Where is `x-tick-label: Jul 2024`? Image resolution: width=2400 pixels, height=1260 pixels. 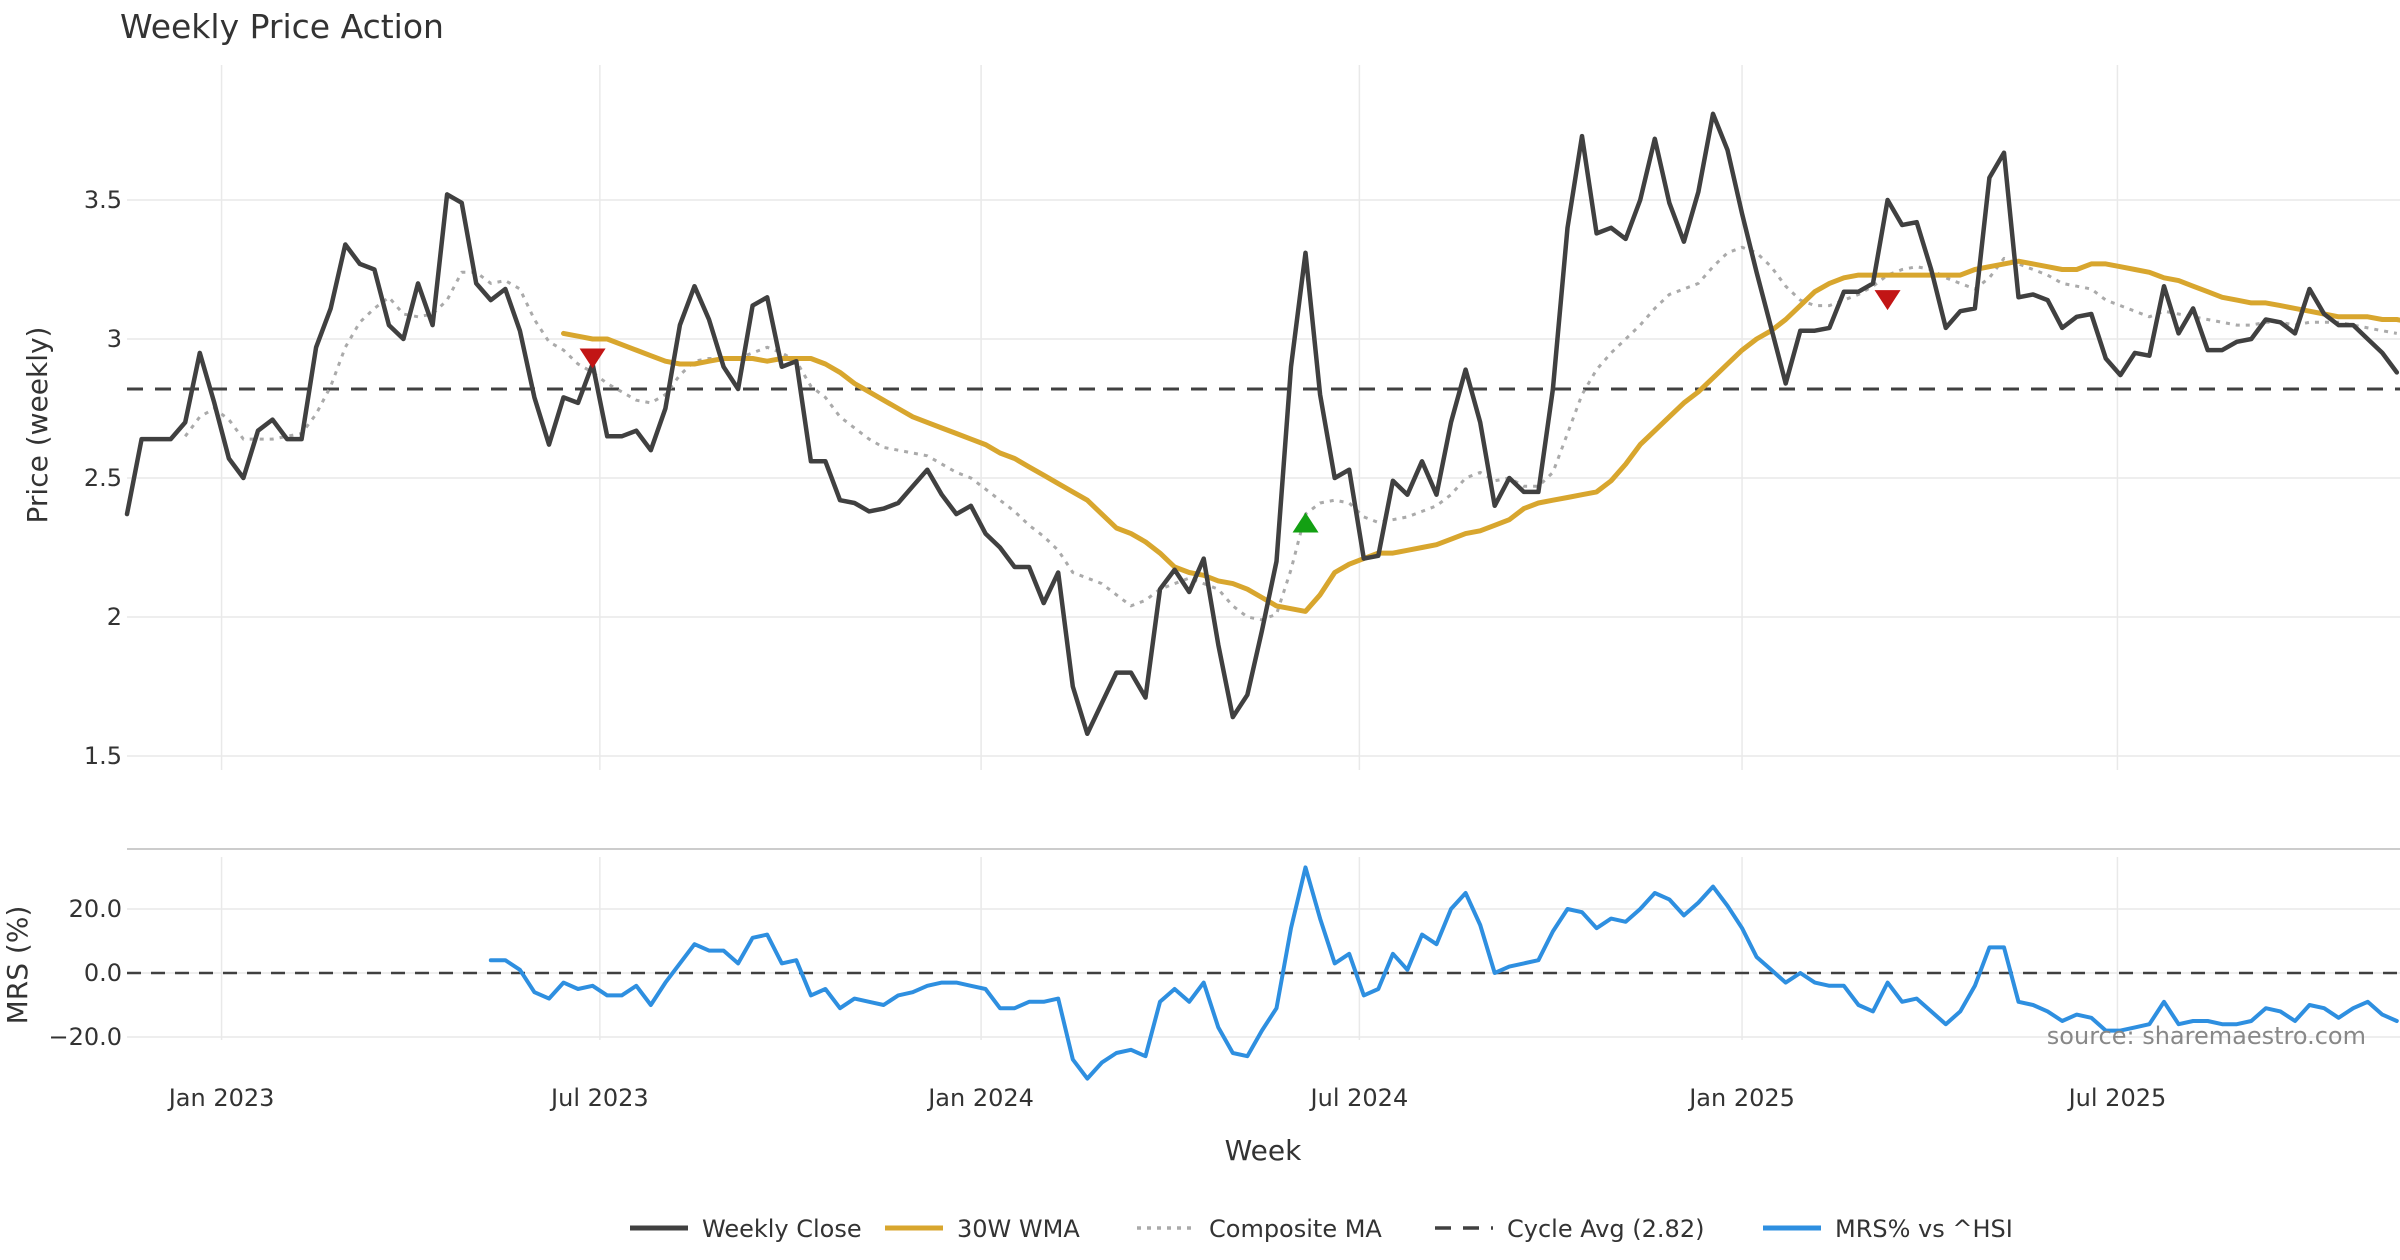
x-tick-label: Jul 2024 is located at coordinates (1359, 1098).